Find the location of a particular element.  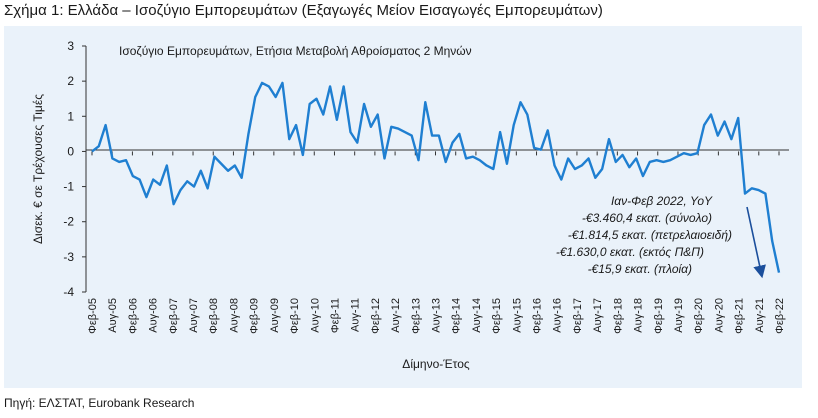

annotation-arrow is located at coordinates (756, 242).